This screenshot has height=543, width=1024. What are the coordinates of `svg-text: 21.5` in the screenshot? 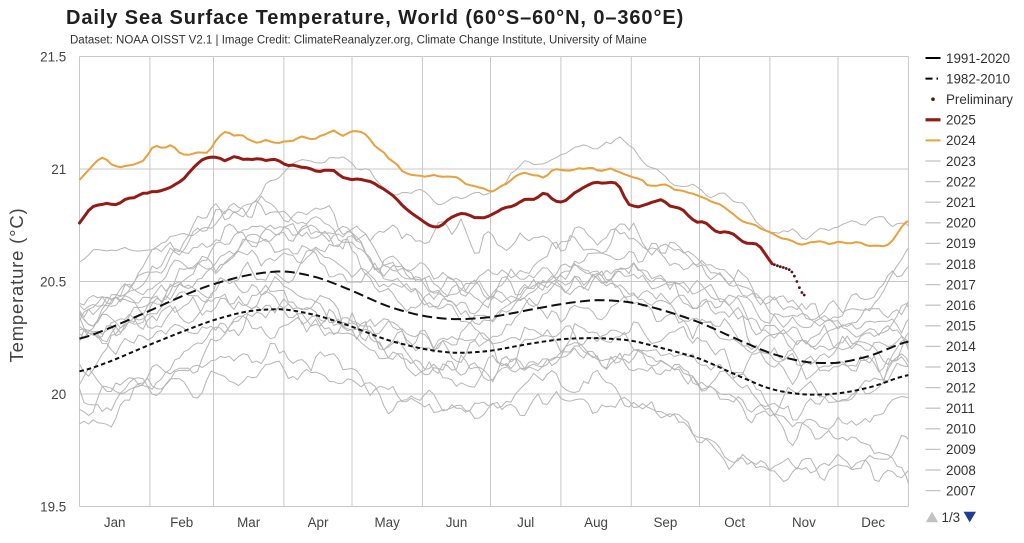 It's located at (53, 56).